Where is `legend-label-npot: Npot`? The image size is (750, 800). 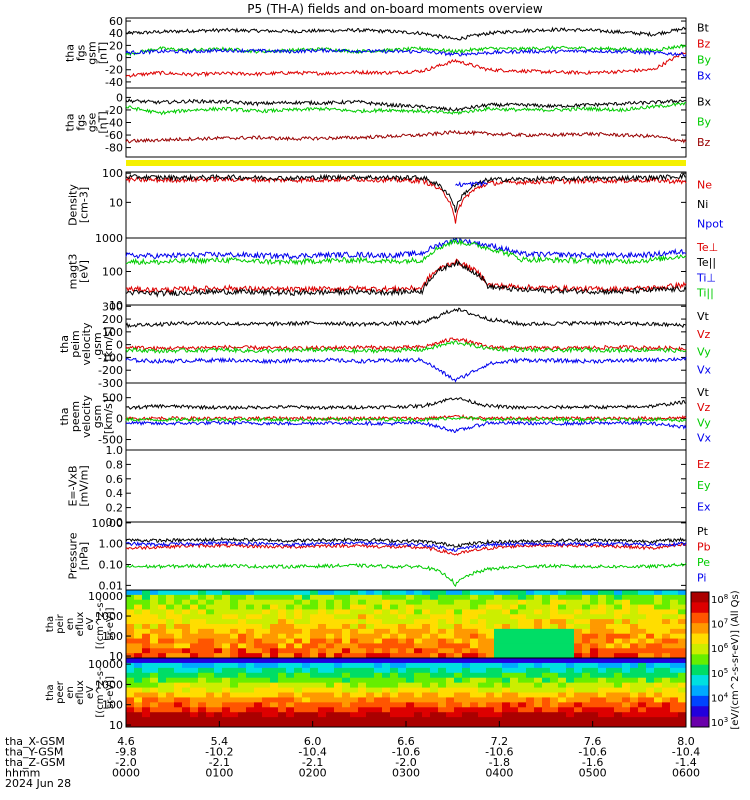 legend-label-npot: Npot is located at coordinates (710, 223).